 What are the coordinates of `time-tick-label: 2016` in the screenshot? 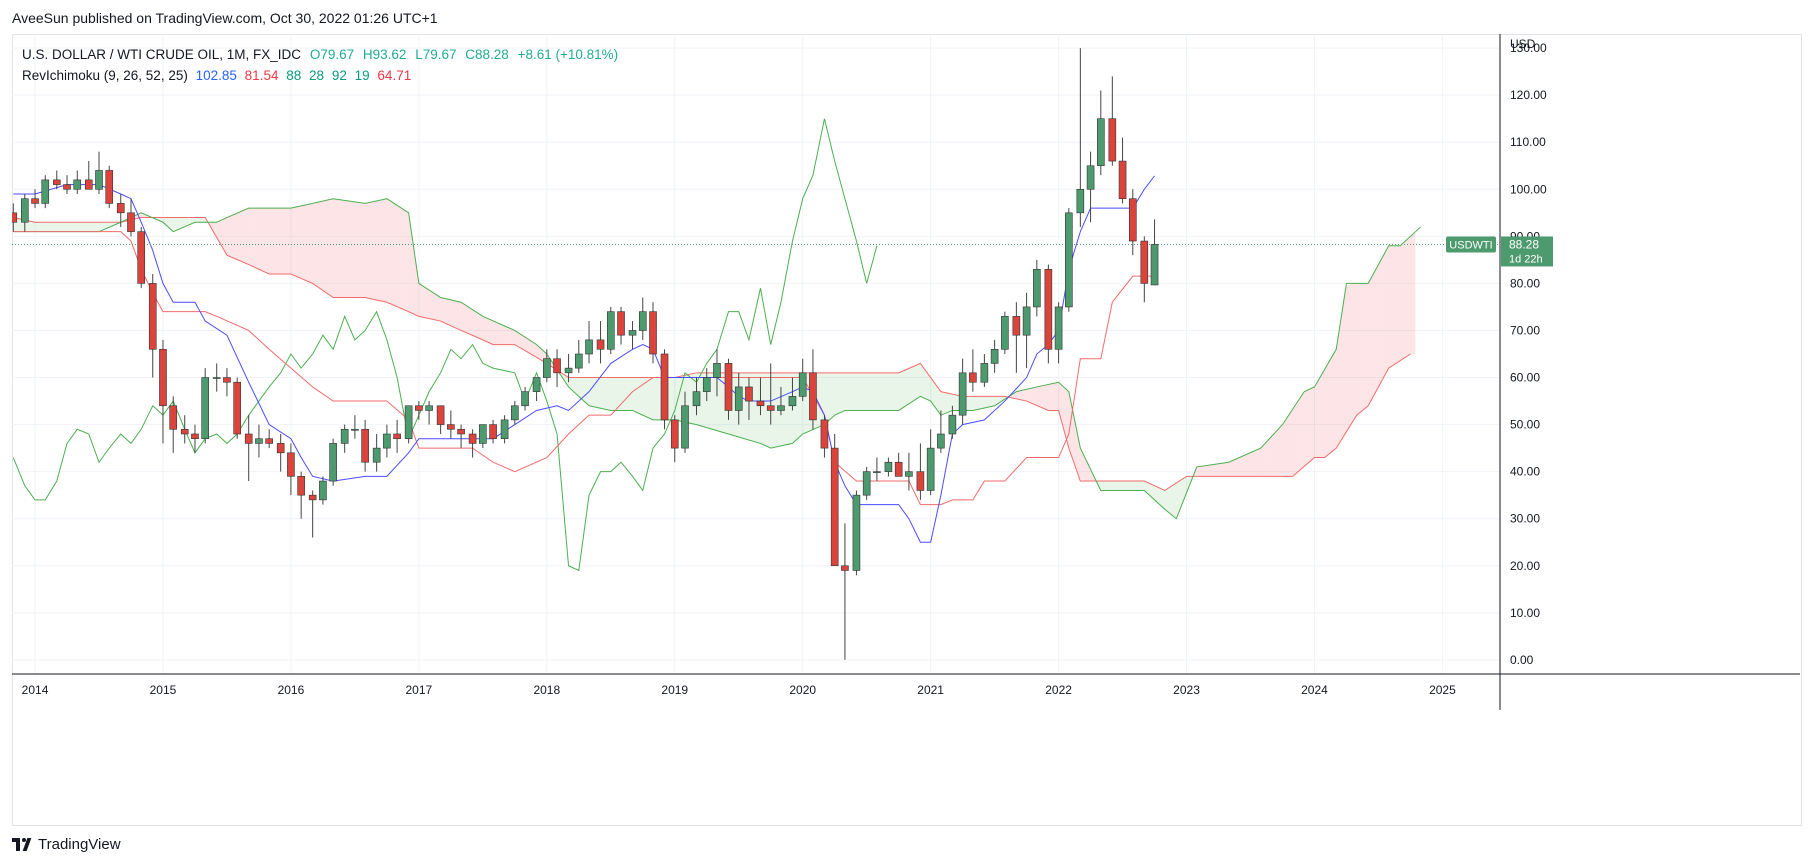 It's located at (291, 690).